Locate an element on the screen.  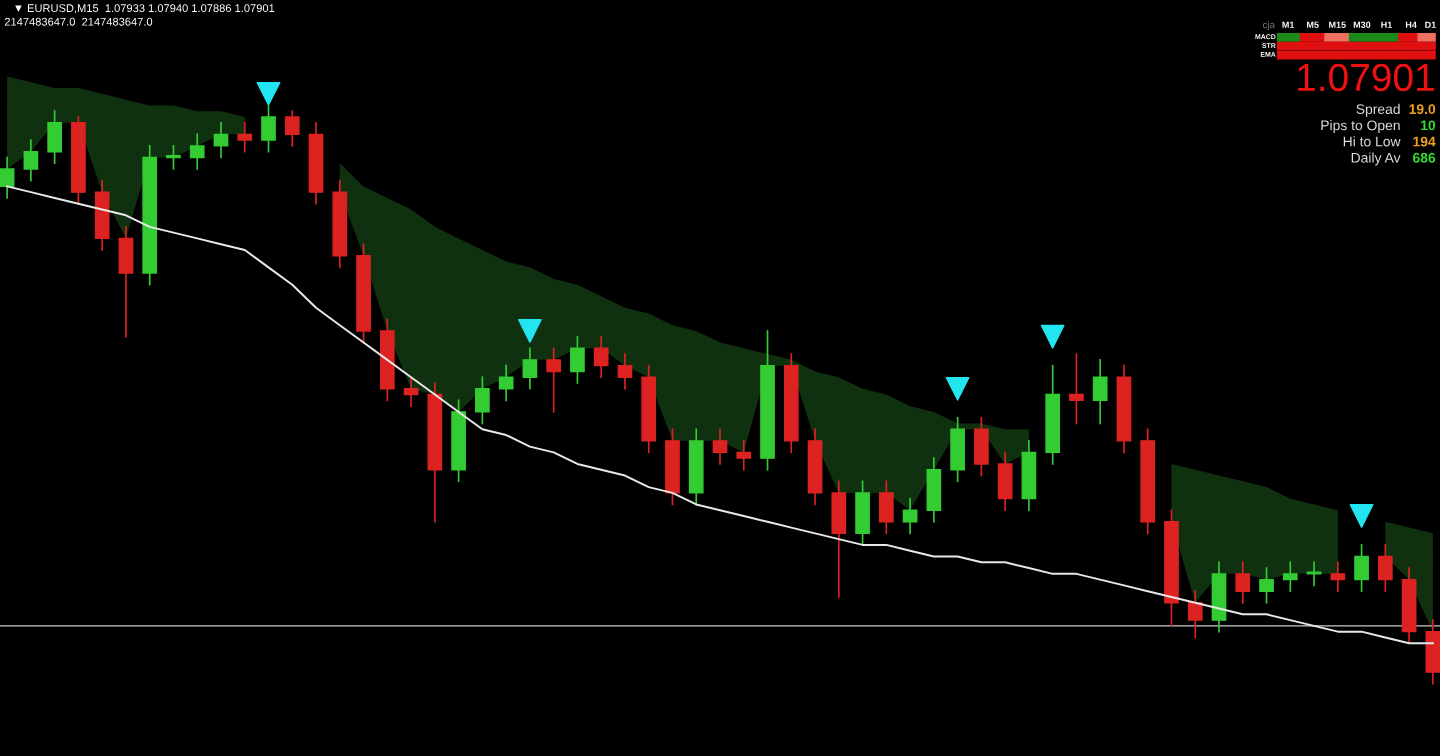
annotation: 686 is located at coordinates (1424, 157).